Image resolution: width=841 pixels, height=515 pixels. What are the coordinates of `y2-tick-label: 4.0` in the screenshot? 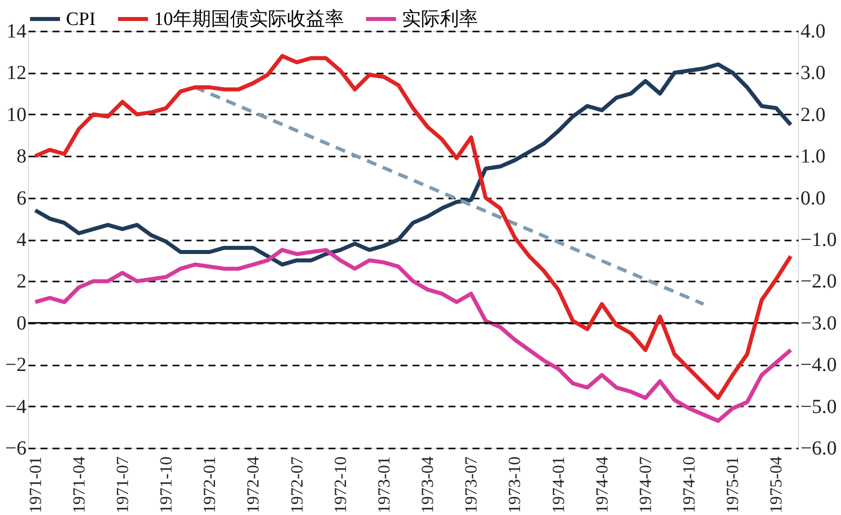 It's located at (813, 31).